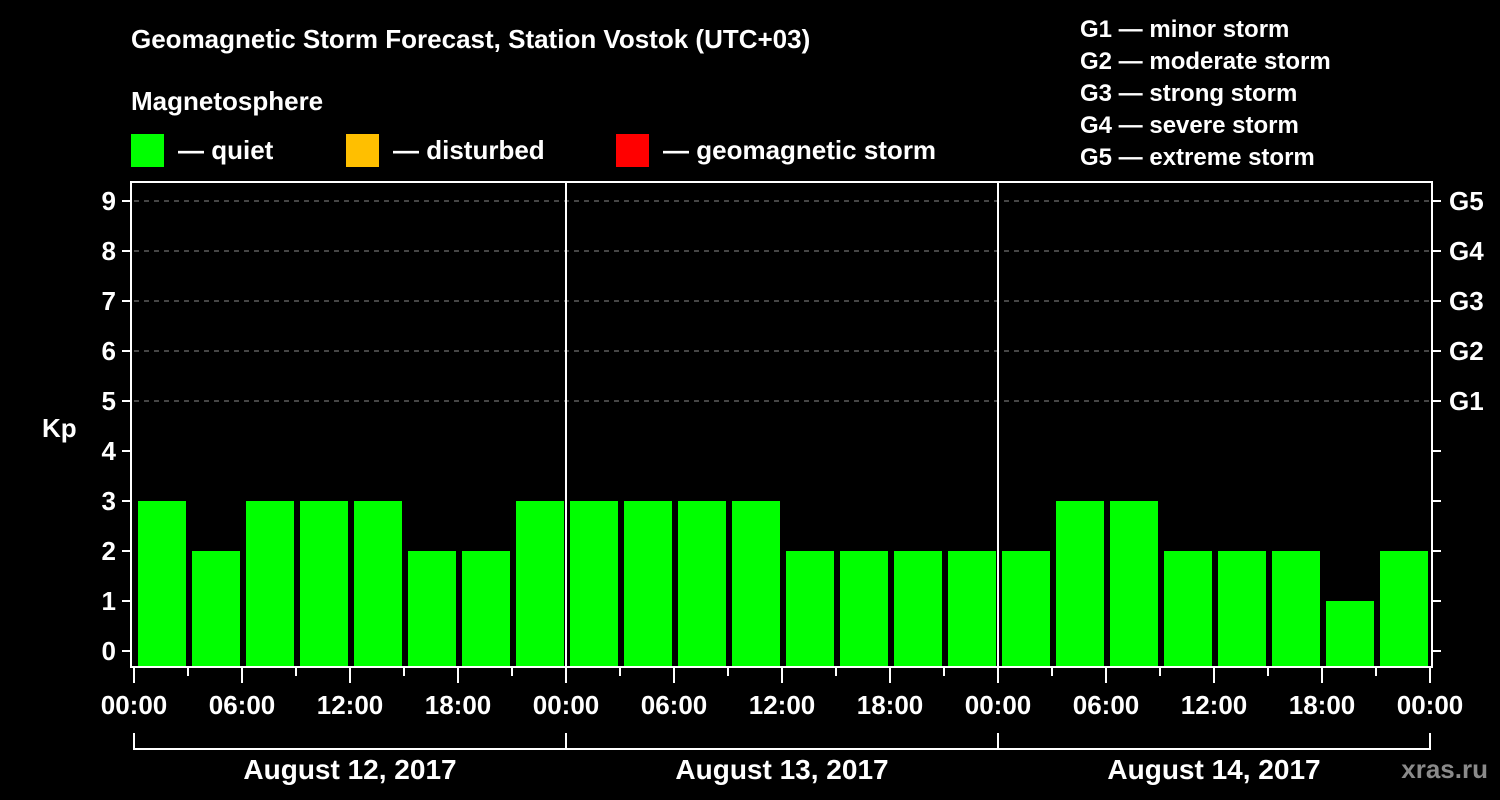 The image size is (1500, 800). What do you see at coordinates (362, 150) in the screenshot?
I see `disturbed-swatch` at bounding box center [362, 150].